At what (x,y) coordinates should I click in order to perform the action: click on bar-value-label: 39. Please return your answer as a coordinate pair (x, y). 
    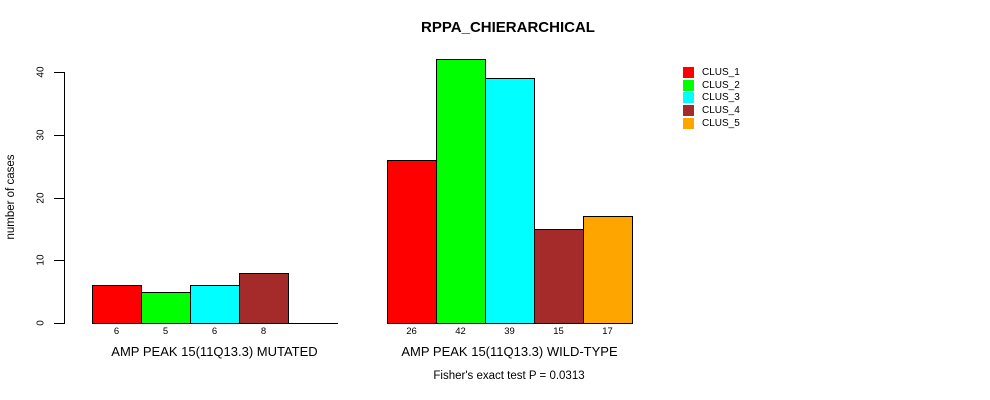
    Looking at the image, I should click on (509, 331).